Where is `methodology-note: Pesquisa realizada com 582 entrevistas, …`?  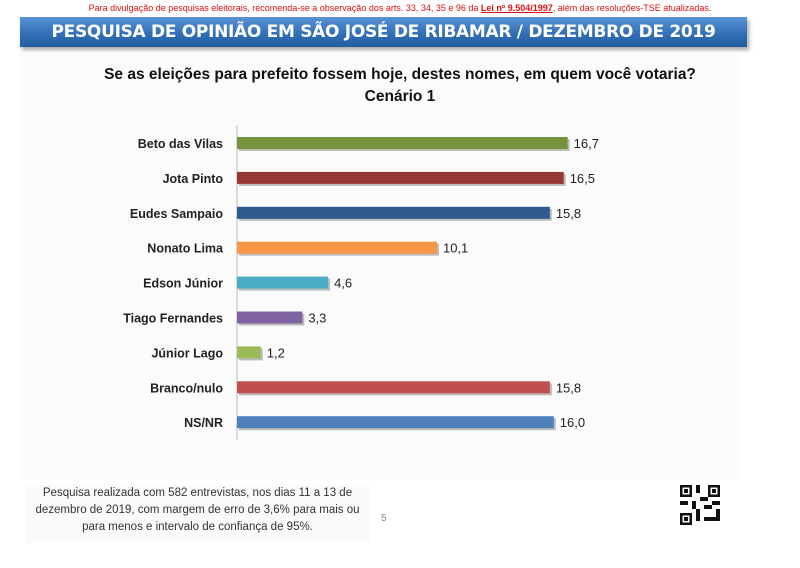
methodology-note: Pesquisa realizada com 582 entrevistas, … is located at coordinates (197, 514).